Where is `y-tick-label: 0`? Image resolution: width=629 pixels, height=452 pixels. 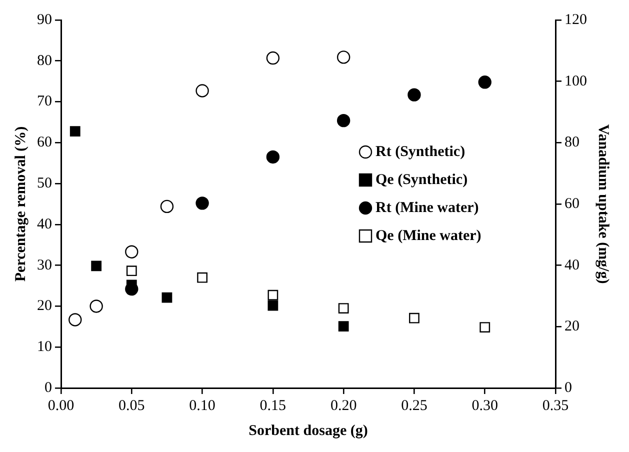
y-tick-label: 0 is located at coordinates (48, 388).